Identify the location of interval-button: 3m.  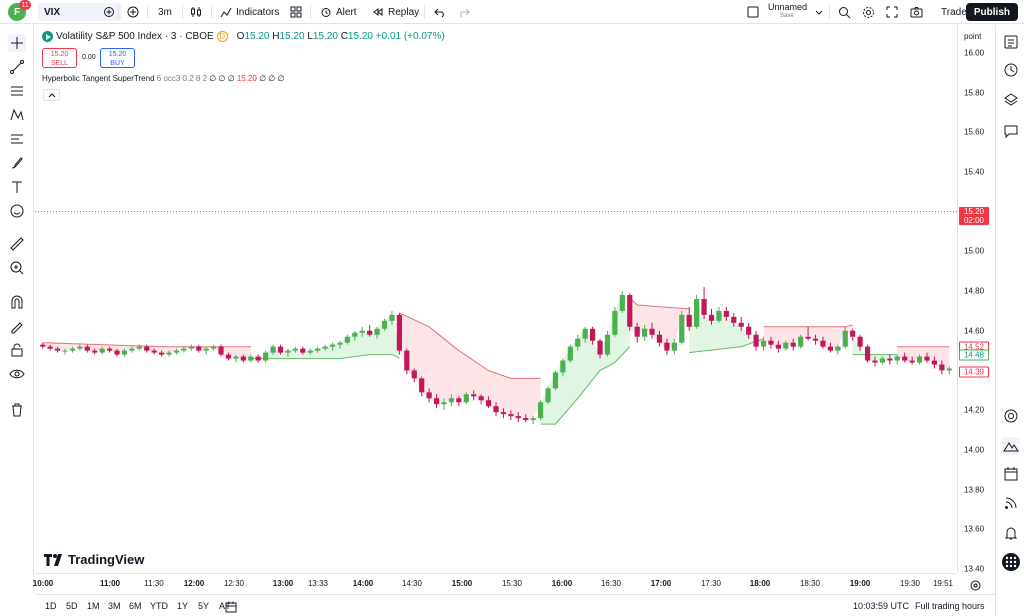
(165, 12).